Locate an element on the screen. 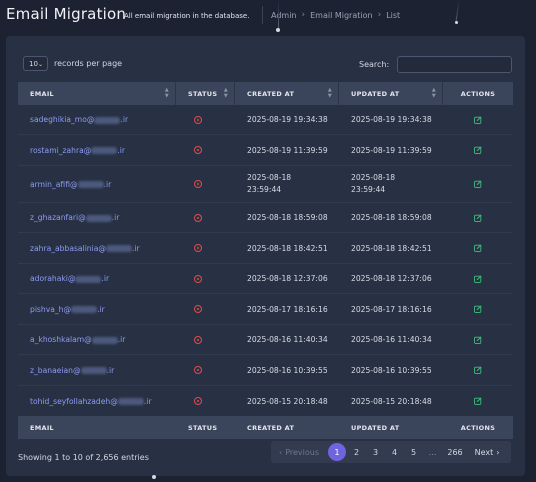 The image size is (536, 482). breadcrumb-email-migration: Email Migration is located at coordinates (341, 15).